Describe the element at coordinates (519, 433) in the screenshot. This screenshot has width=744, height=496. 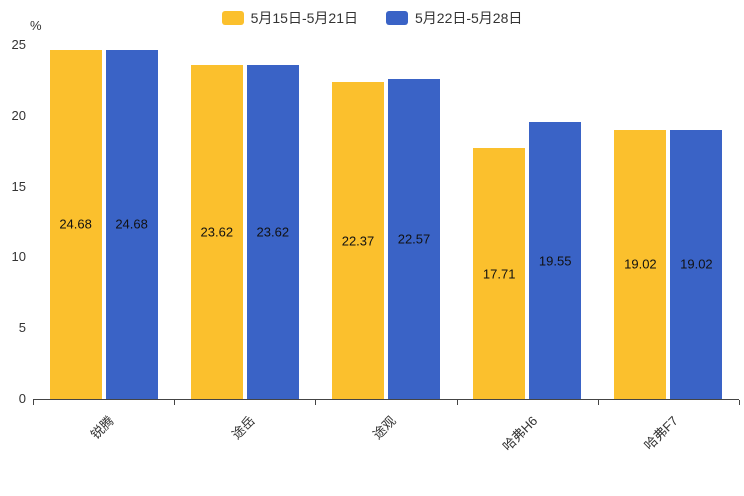
I see `x-category-label: 哈弗H6` at that location.